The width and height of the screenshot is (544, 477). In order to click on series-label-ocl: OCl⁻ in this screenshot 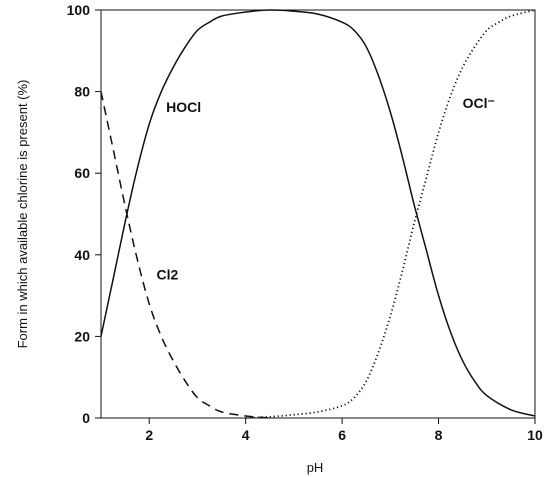, I will do `click(479, 103)`.